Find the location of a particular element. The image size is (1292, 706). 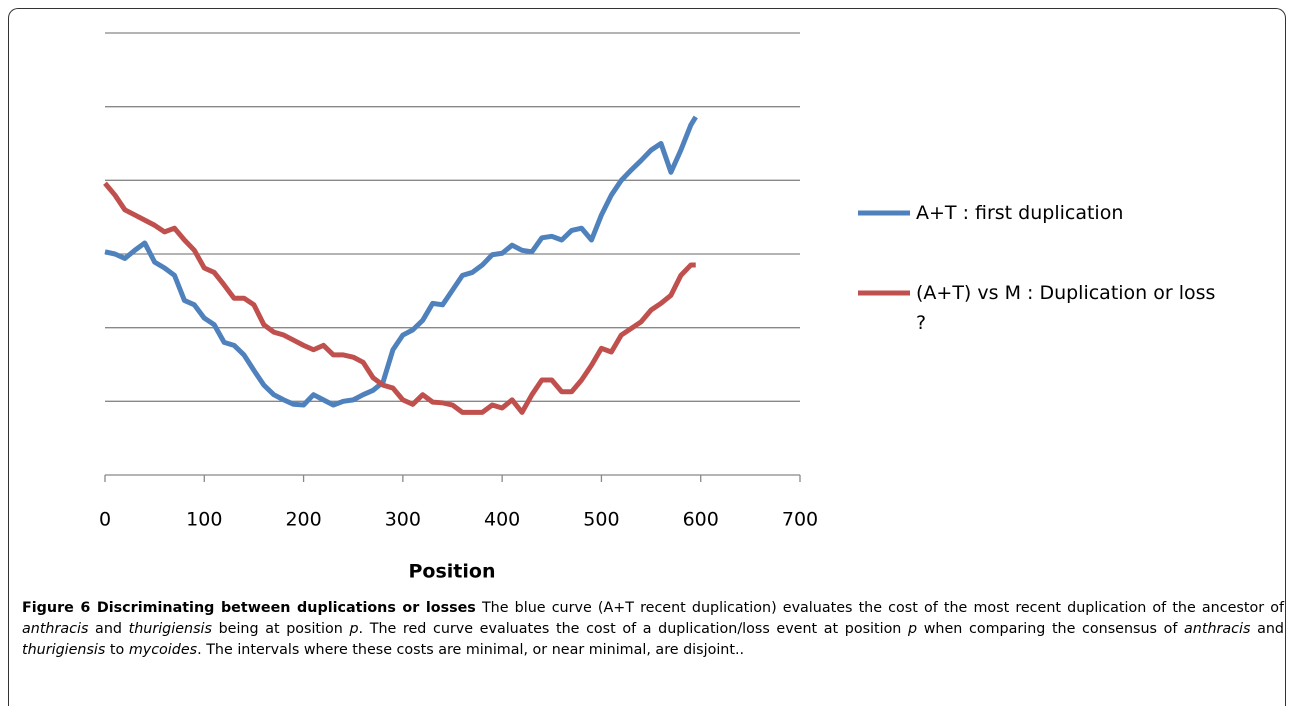

caption-text: being at position is located at coordinates (280, 629).